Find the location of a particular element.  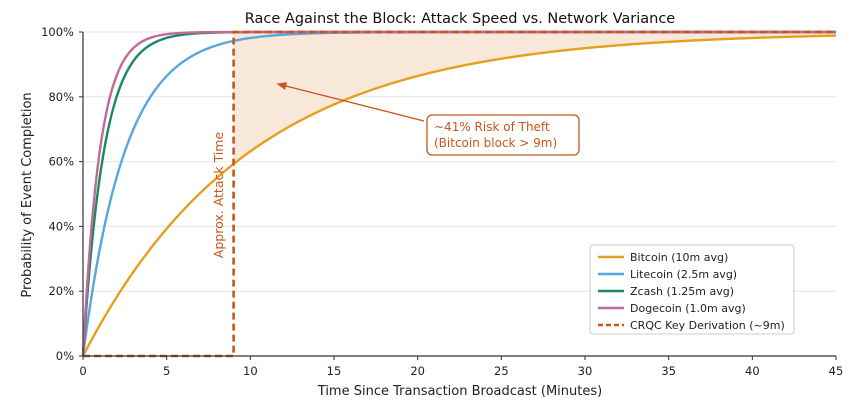

y-tick-label: 40% is located at coordinates (61, 226).